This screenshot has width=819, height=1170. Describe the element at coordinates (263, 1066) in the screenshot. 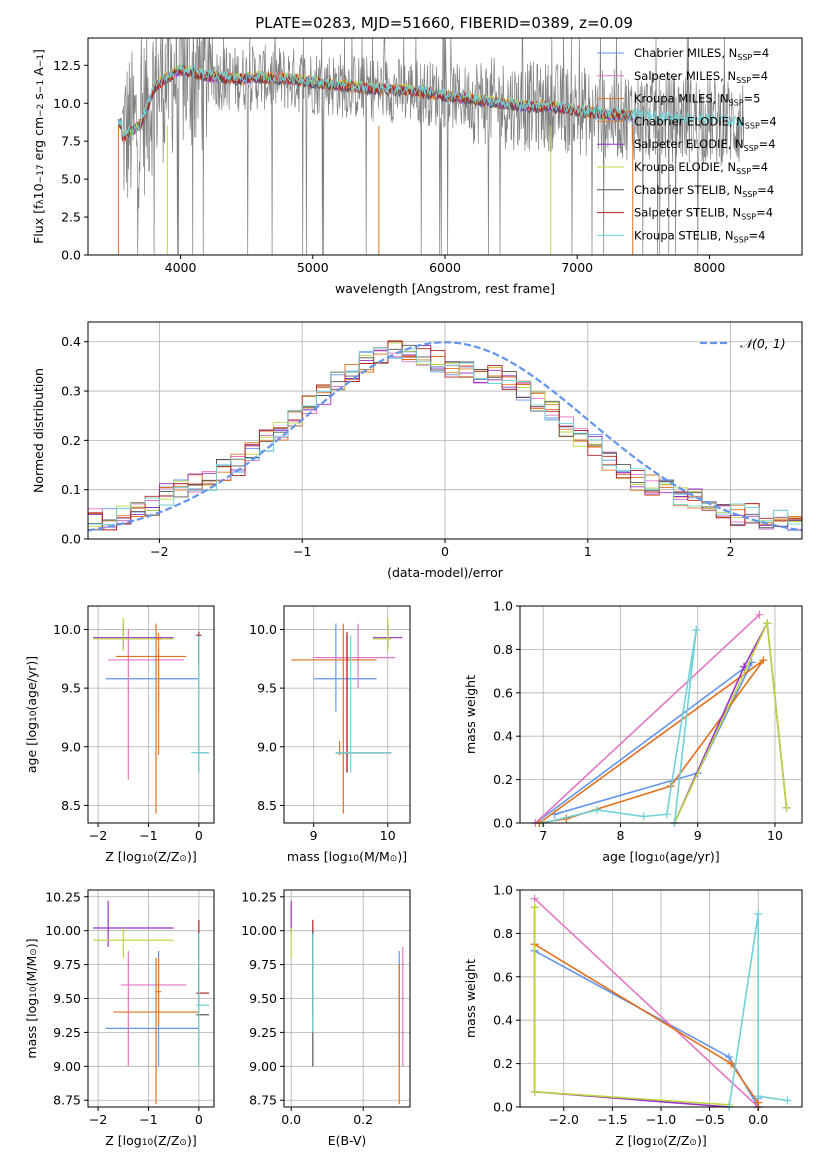

I see `y-tick-label: 9.00` at that location.